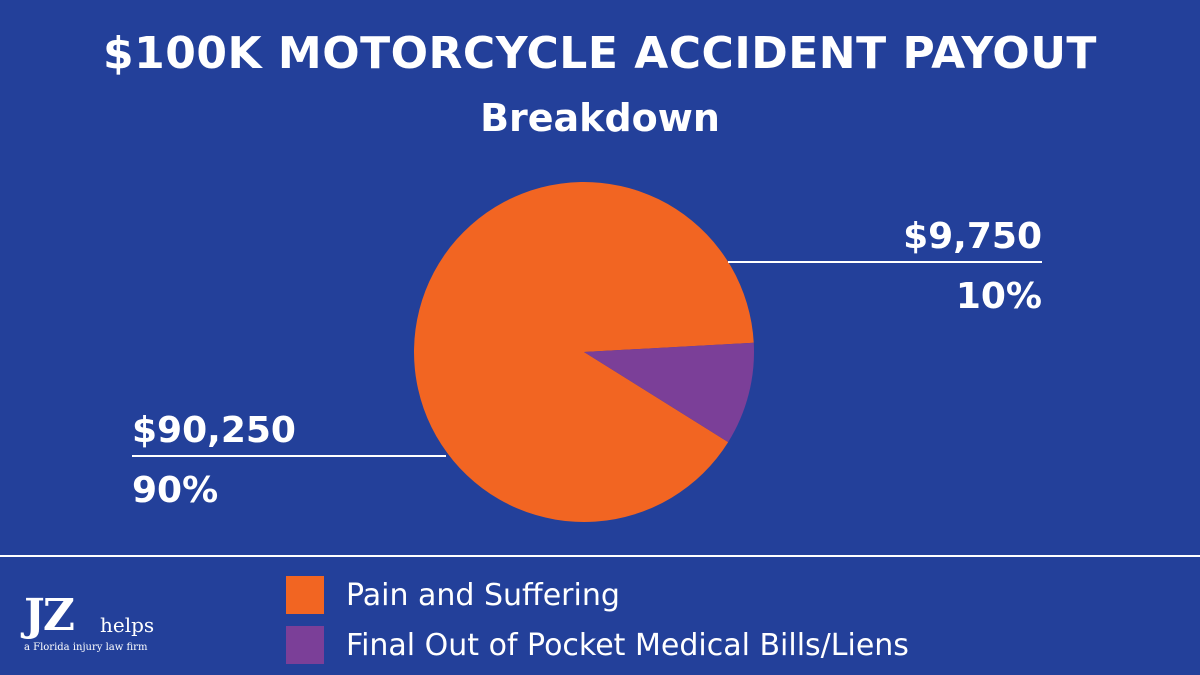 The height and width of the screenshot is (675, 1200). I want to click on legend-swatch-medical-bills, so click(305, 645).